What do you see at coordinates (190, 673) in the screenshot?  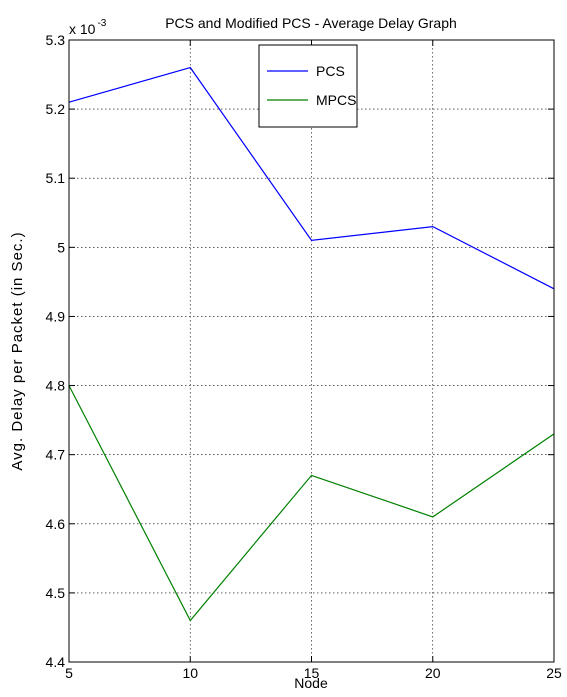 I see `x-tick-label: 10` at bounding box center [190, 673].